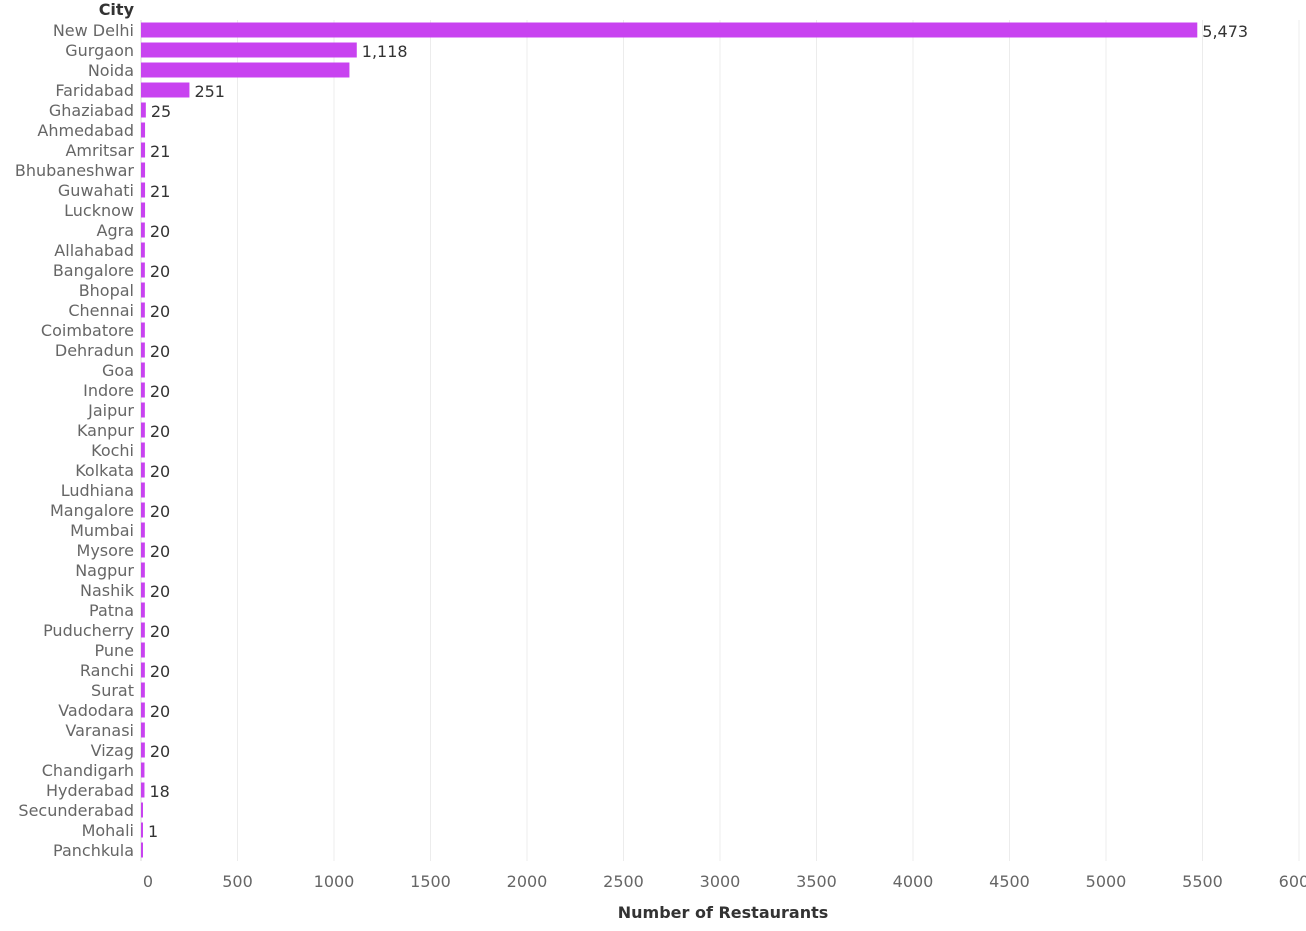  What do you see at coordinates (102, 530) in the screenshot?
I see `category-label: Mumbai` at bounding box center [102, 530].